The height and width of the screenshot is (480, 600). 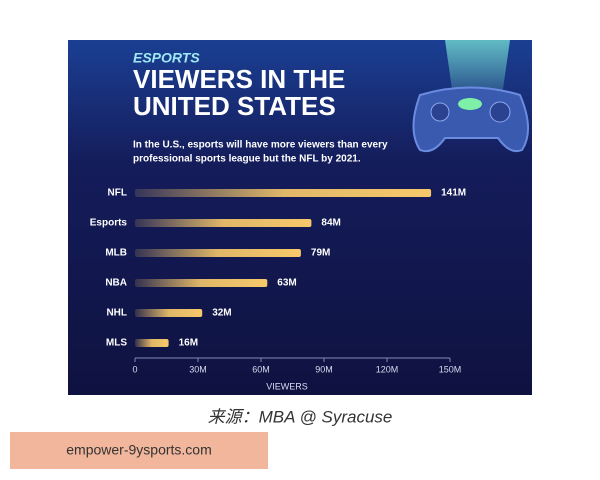 What do you see at coordinates (134, 369) in the screenshot?
I see `x-tick-label: 0` at bounding box center [134, 369].